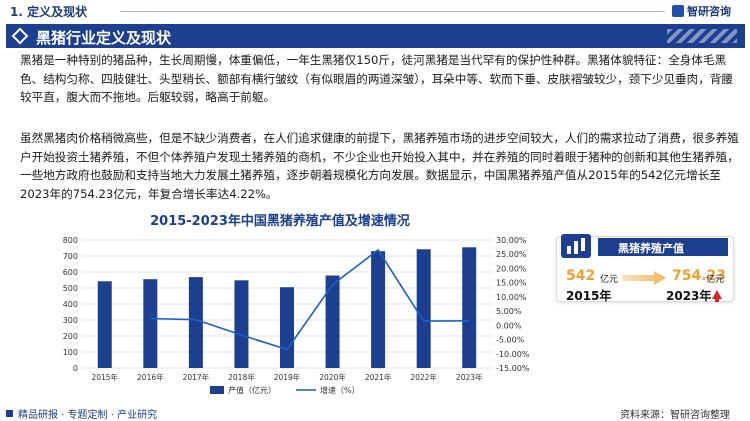  I want to click on start-year: 2015年, so click(589, 296).